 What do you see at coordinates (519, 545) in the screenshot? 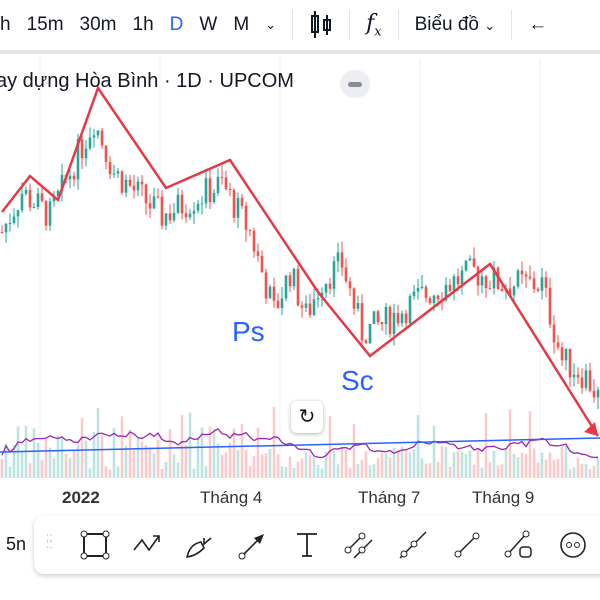
I see `anchored-line-tool-icon` at bounding box center [519, 545].